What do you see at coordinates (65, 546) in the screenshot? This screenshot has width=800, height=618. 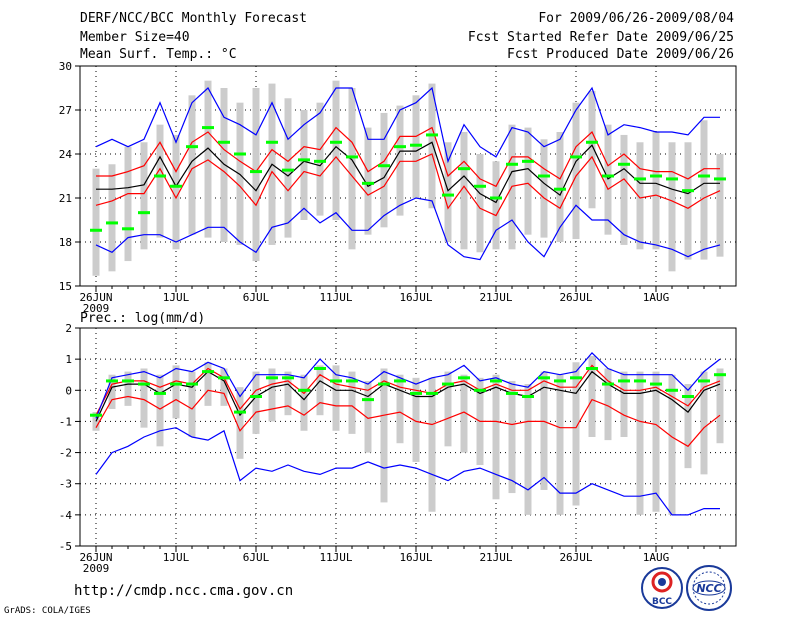 I see `p2-y-tick-label: -5` at bounding box center [65, 546].